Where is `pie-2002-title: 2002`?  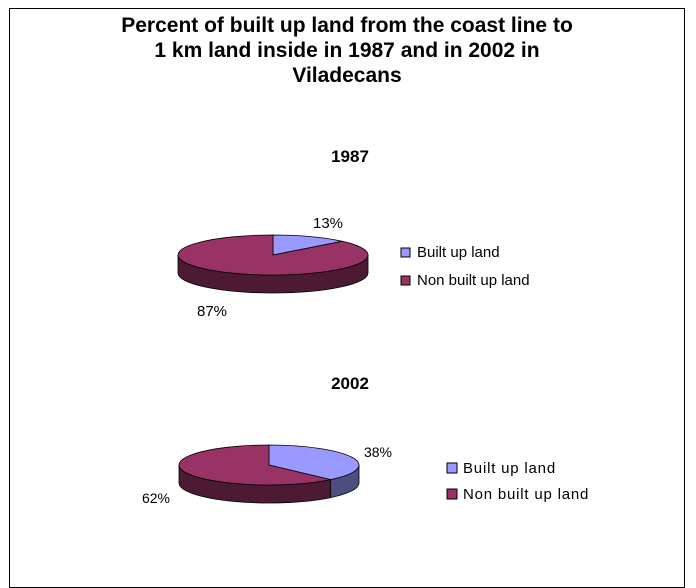
pie-2002-title: 2002 is located at coordinates (350, 383).